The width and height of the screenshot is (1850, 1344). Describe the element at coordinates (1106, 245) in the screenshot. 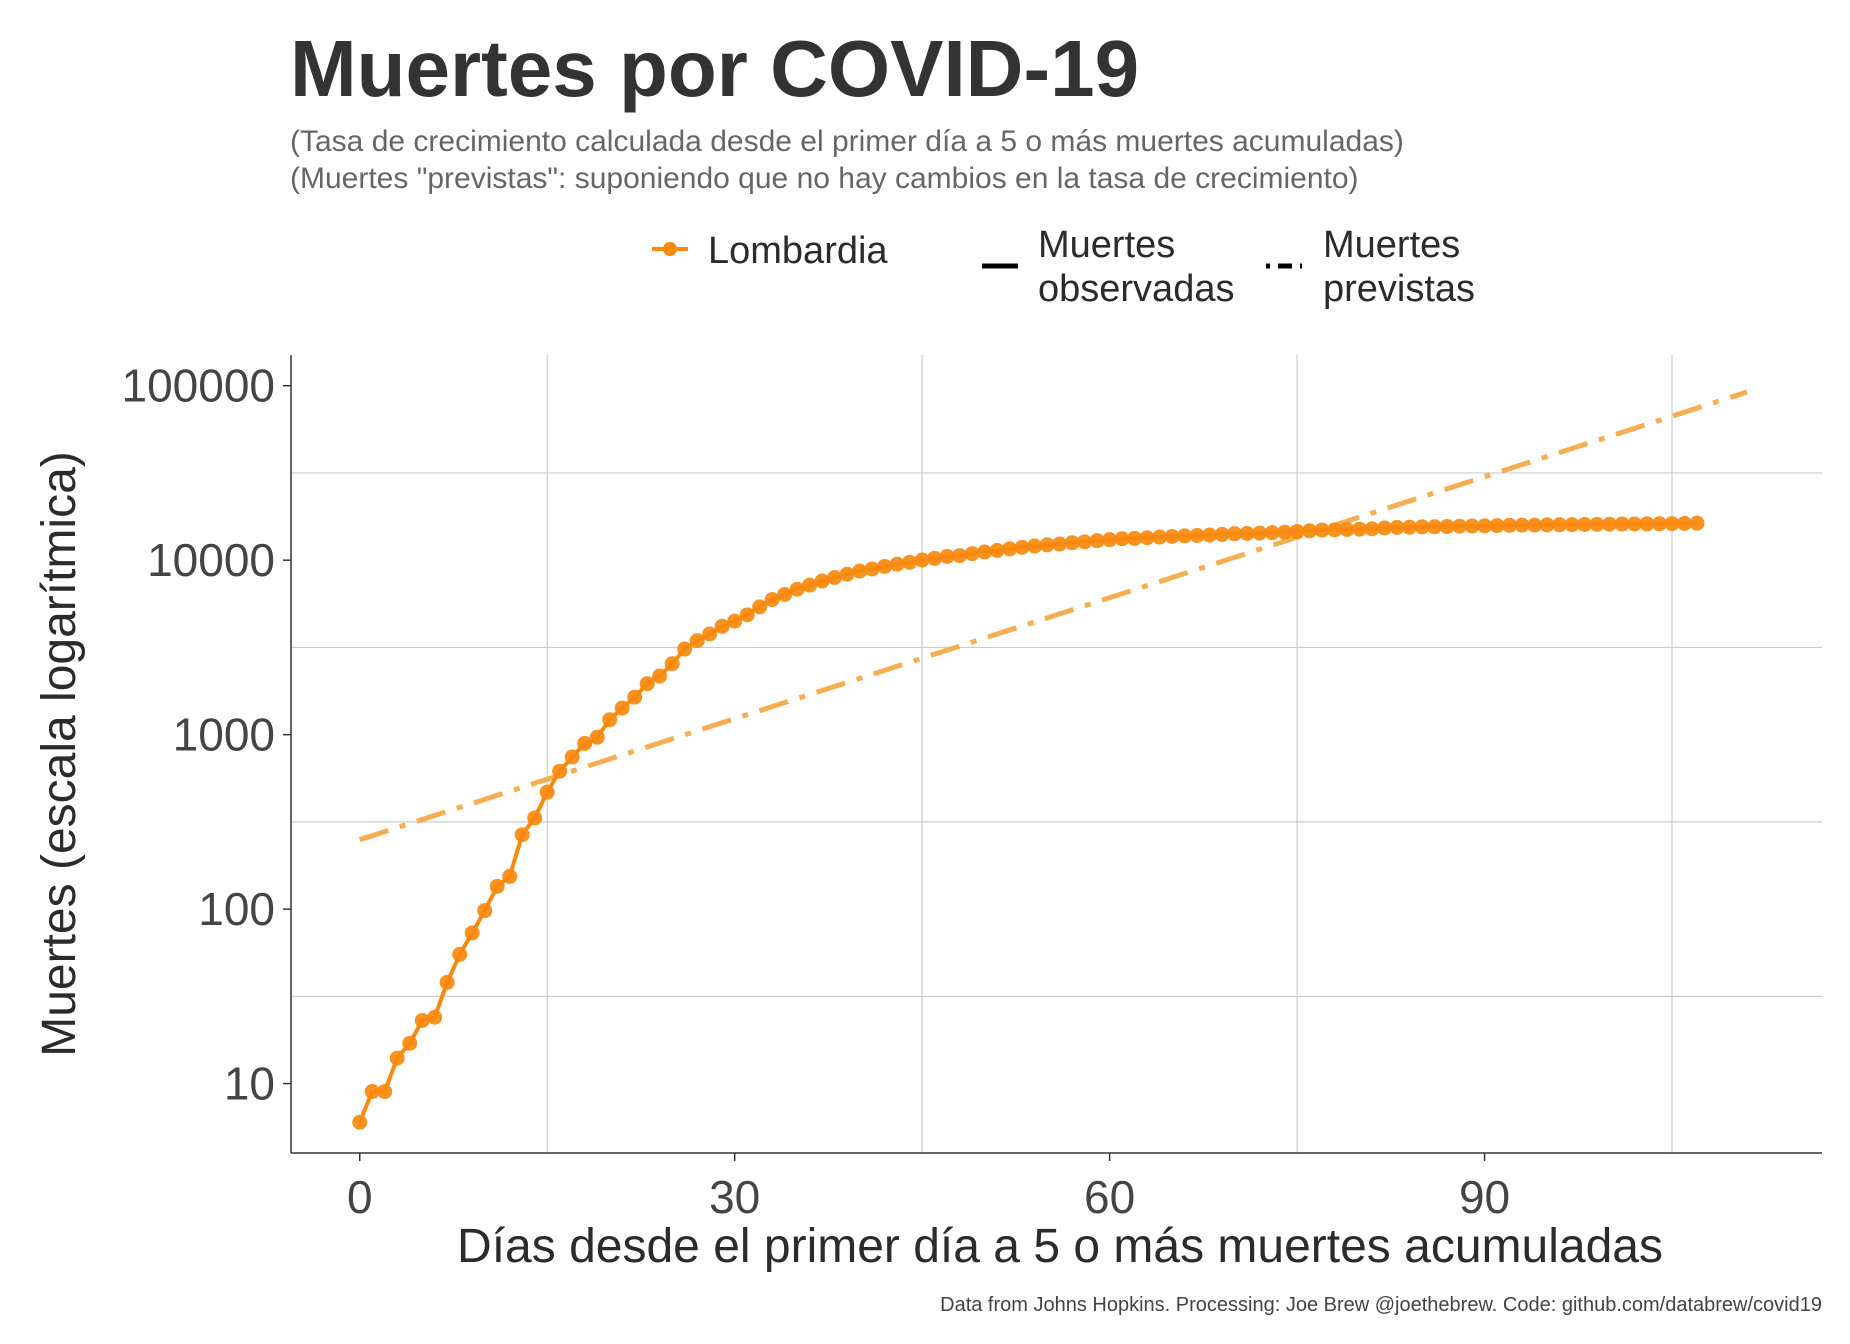

I see `legend-observed-label-line-1: Muertes` at that location.